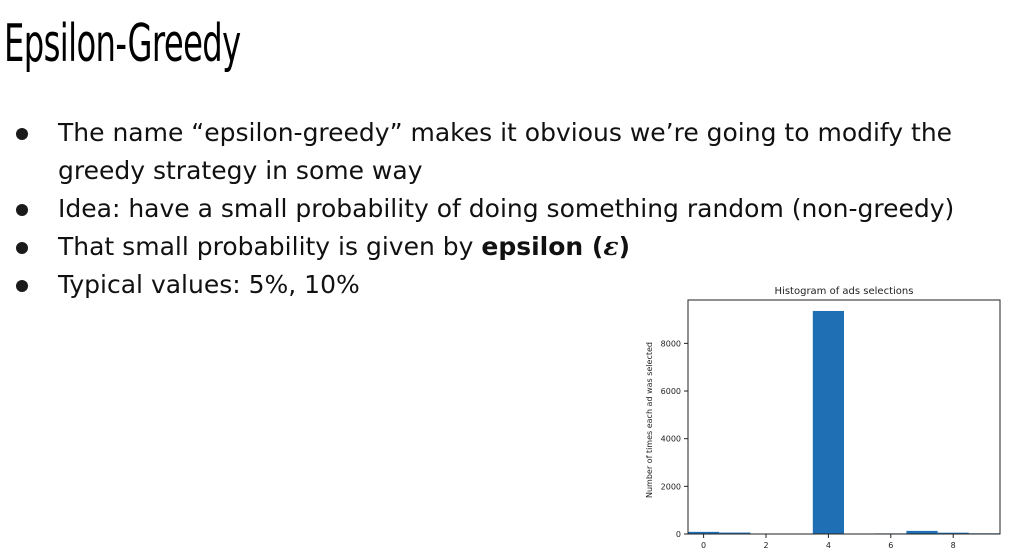 The image size is (1020, 553). Describe the element at coordinates (611, 246) in the screenshot. I see `epsilon-symbol: ε` at that location.